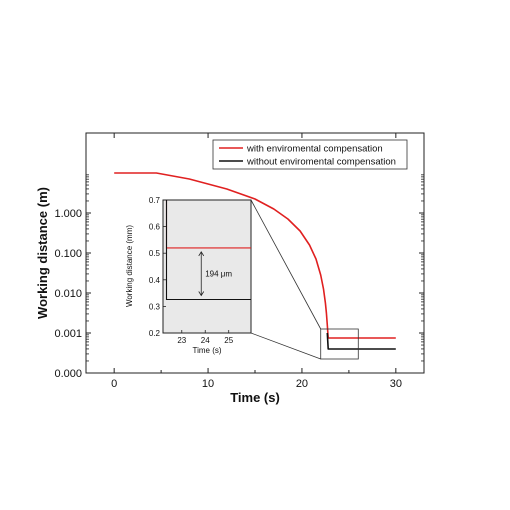 Image resolution: width=510 pixels, height=510 pixels. I want to click on inset-y-axis-title: Working distance (mm), so click(129, 266).